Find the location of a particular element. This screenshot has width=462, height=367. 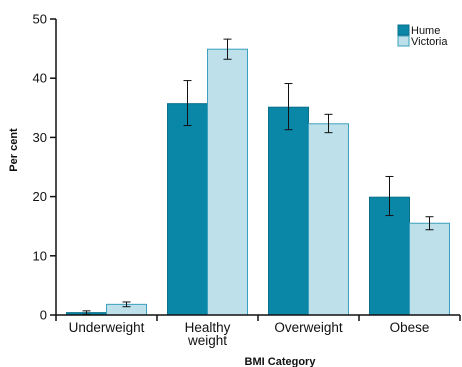

legend-label-hume: Hume is located at coordinates (425, 31).